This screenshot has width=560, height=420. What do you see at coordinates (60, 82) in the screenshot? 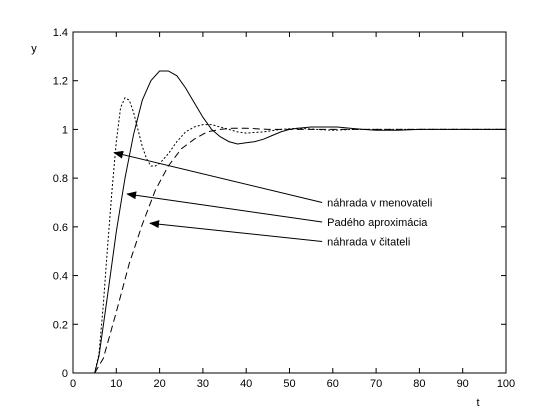
I see `y-tick-label: 1.2` at bounding box center [60, 82].